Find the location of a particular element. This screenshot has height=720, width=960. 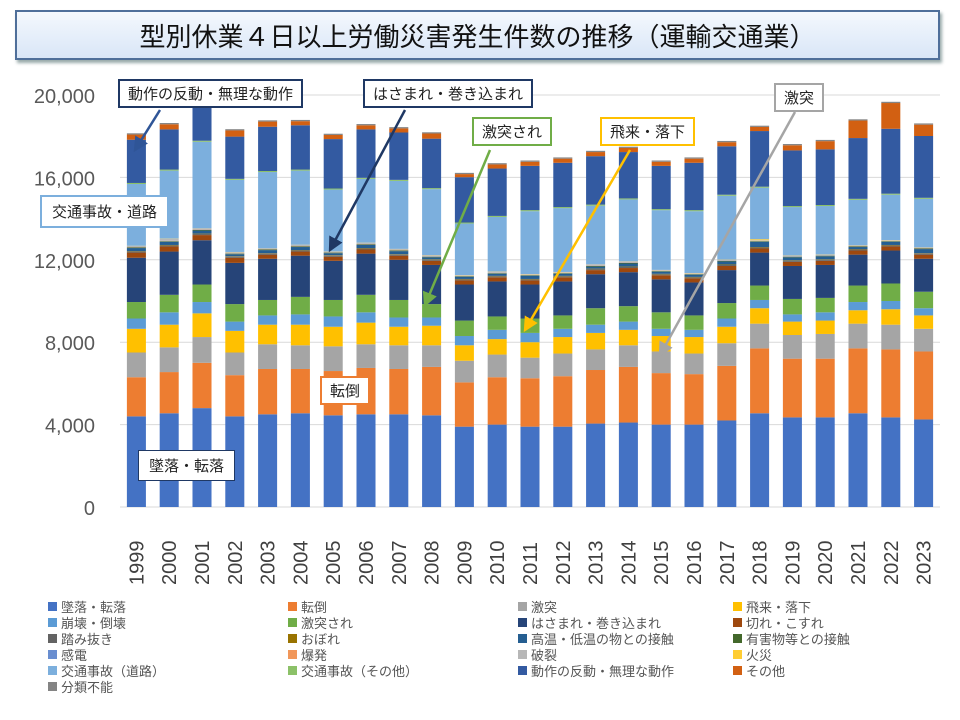

x-tick-label: 2006 is located at coordinates (367, 563).